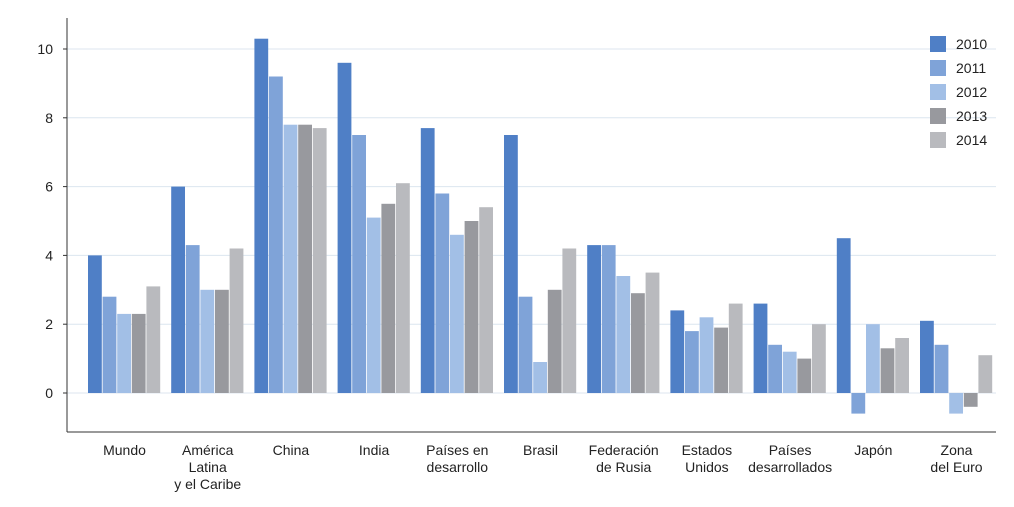  Describe the element at coordinates (971, 92) in the screenshot. I see `legend-label-2012: 2012` at that location.